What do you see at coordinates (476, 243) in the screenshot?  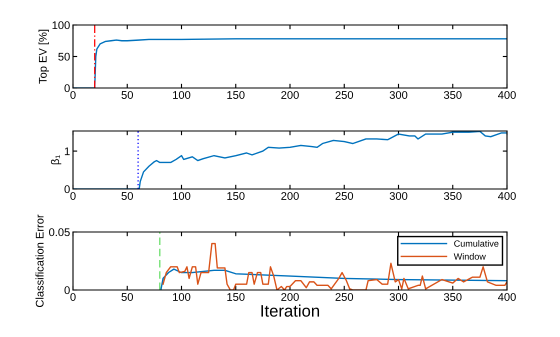 I see `legend-label: Cumulative` at bounding box center [476, 243].